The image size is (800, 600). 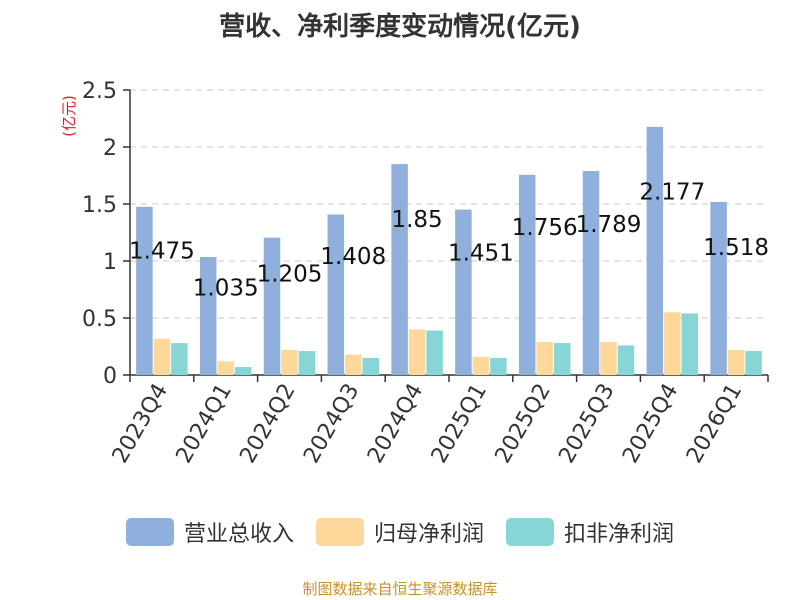 I want to click on data-label: 1.205, so click(x=290, y=274).